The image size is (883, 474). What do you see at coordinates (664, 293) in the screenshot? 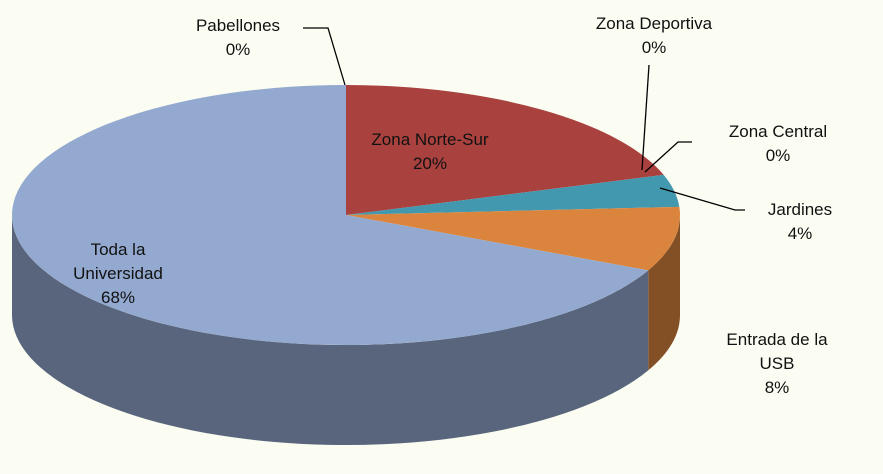
I see `pie-side` at bounding box center [664, 293].